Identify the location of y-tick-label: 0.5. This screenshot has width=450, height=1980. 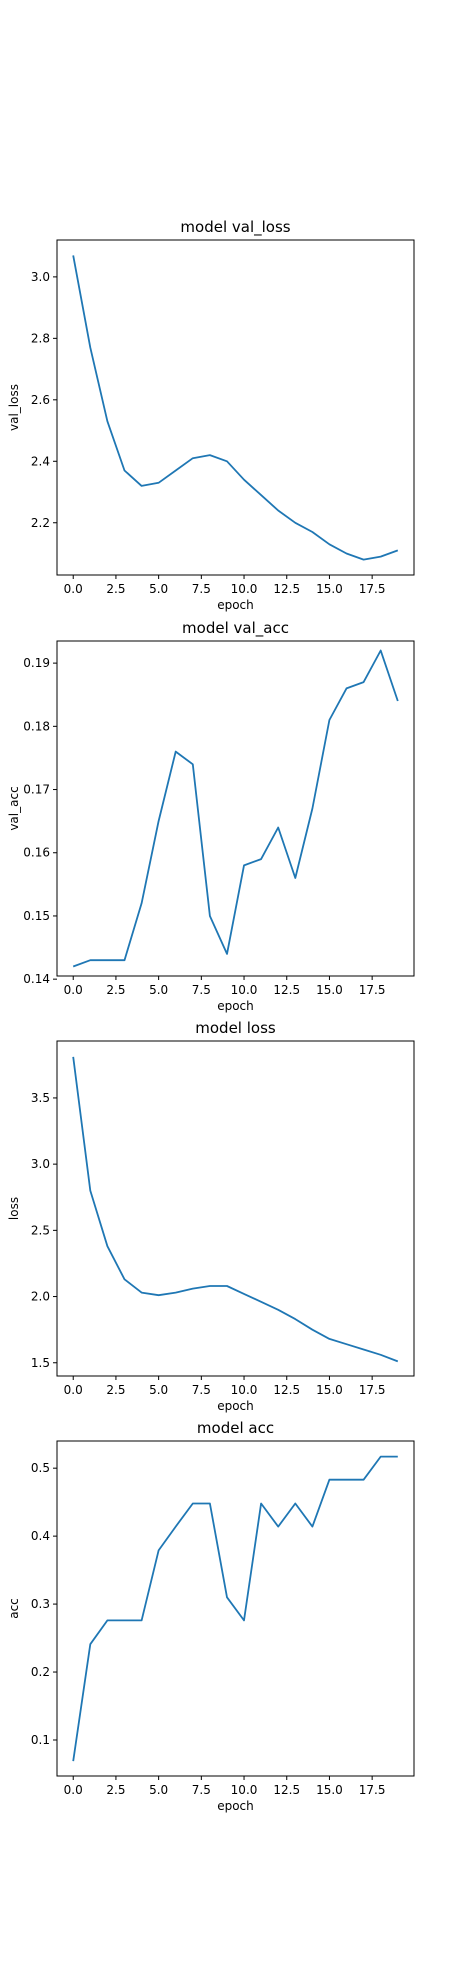
(40, 1468).